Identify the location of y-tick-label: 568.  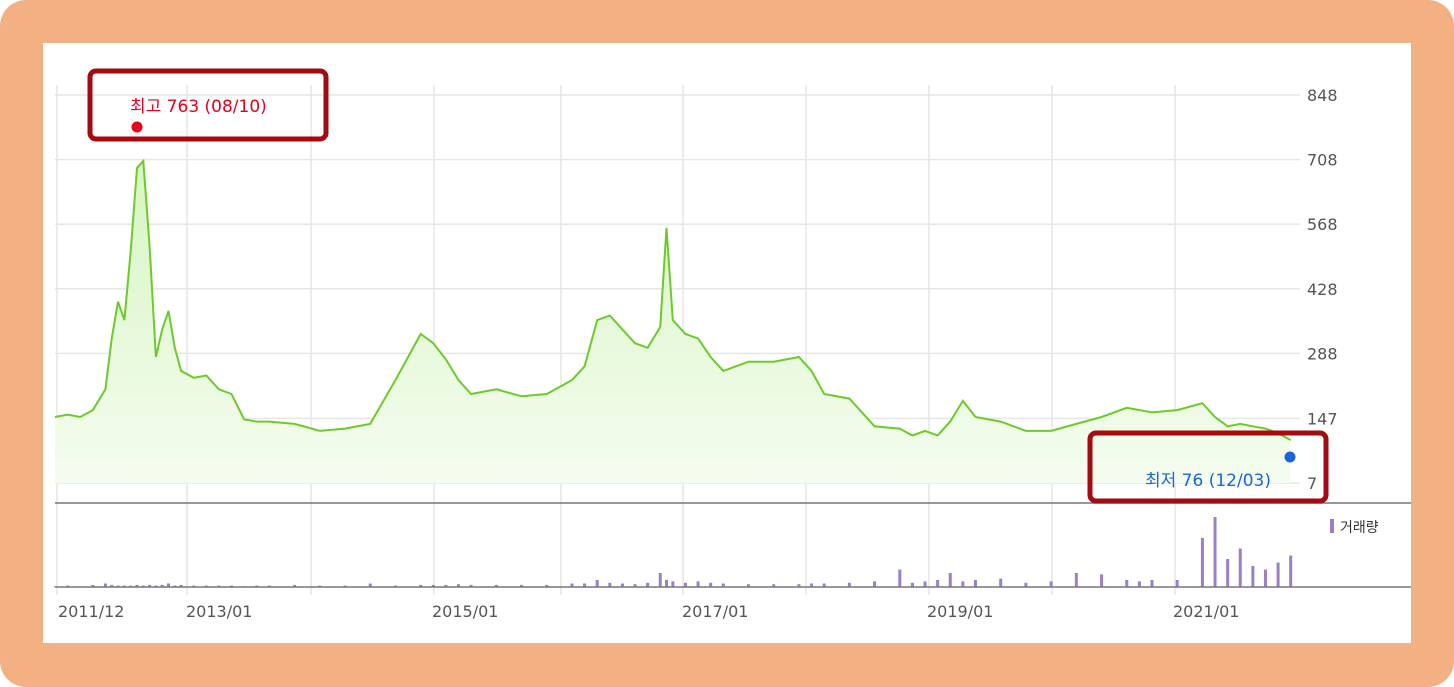
(1322, 224).